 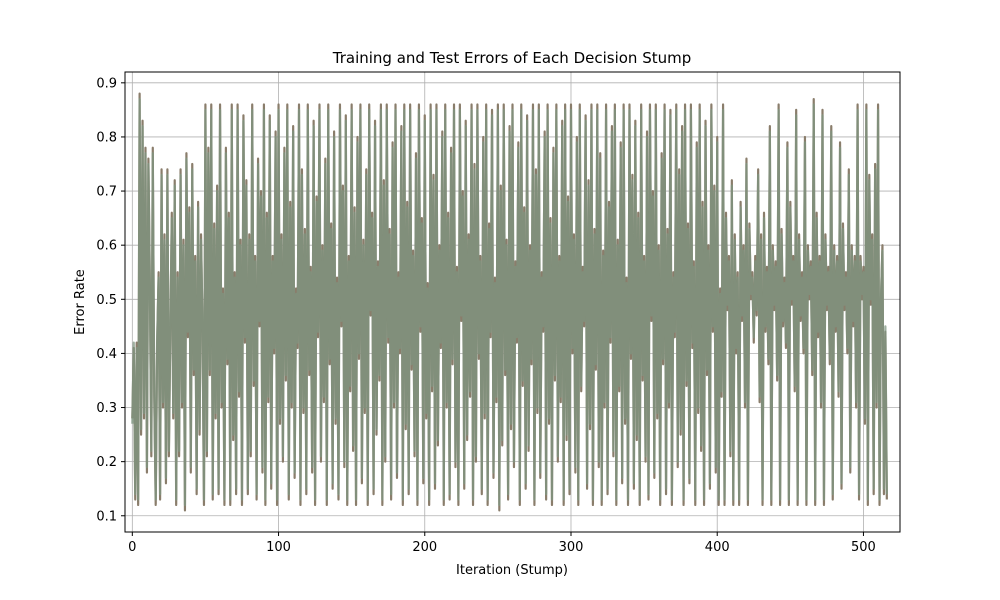 What do you see at coordinates (512, 570) in the screenshot?
I see `x-axis-label: Iteration (Stump)` at bounding box center [512, 570].